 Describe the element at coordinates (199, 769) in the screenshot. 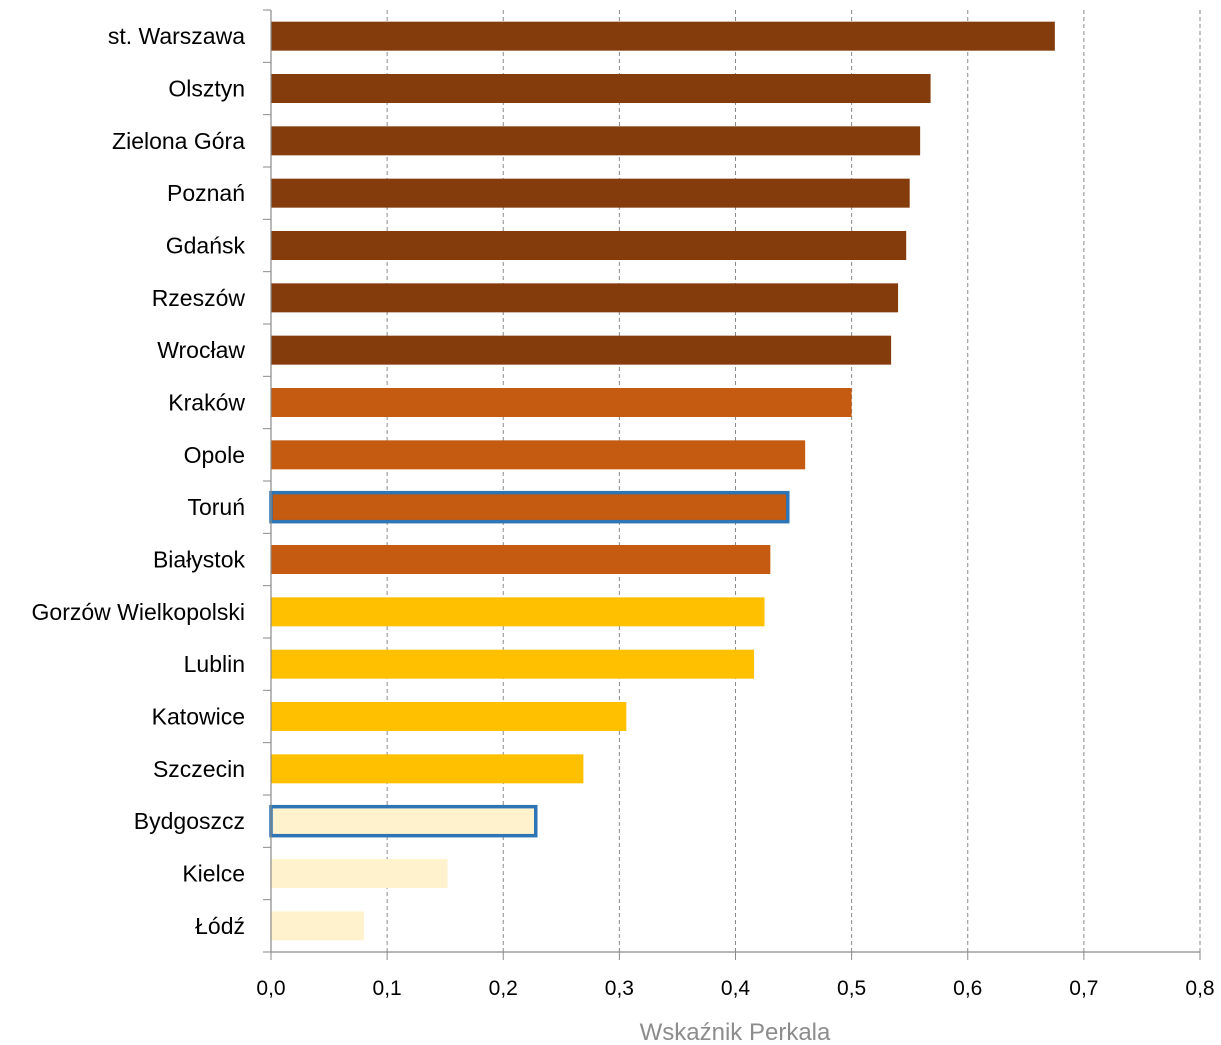

I see `category-label: Szczecin` at that location.